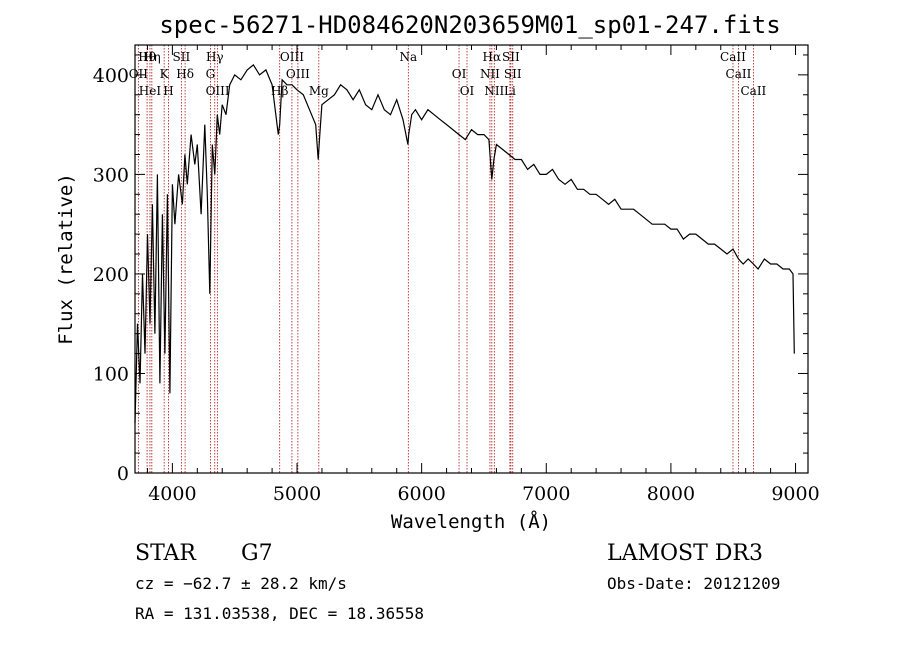  I want to click on x-tick-label-2: 6000, so click(421, 494).